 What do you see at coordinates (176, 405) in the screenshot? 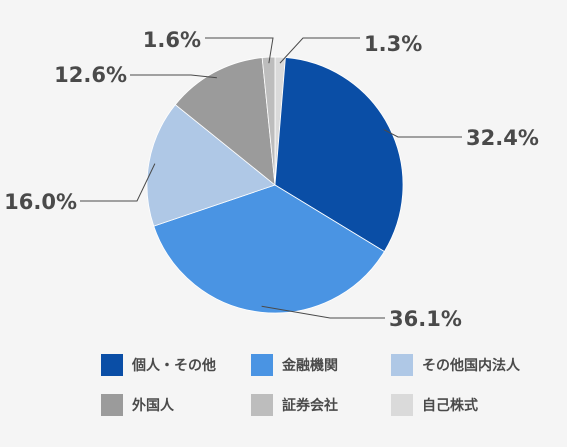
I see `legend-item-foreigners: 外国人` at bounding box center [176, 405].